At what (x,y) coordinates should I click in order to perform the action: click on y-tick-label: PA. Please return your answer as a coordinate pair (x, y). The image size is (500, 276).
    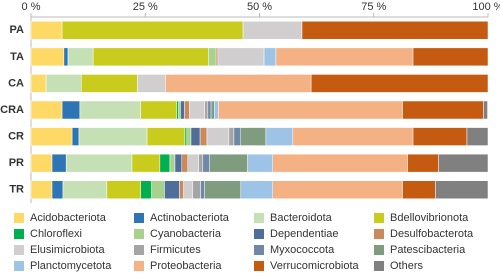
    Looking at the image, I should click on (17, 30).